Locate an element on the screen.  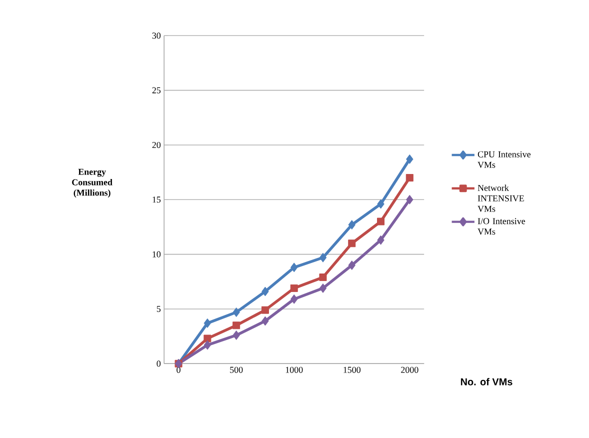
y-tick-label: 30 is located at coordinates (156, 35).